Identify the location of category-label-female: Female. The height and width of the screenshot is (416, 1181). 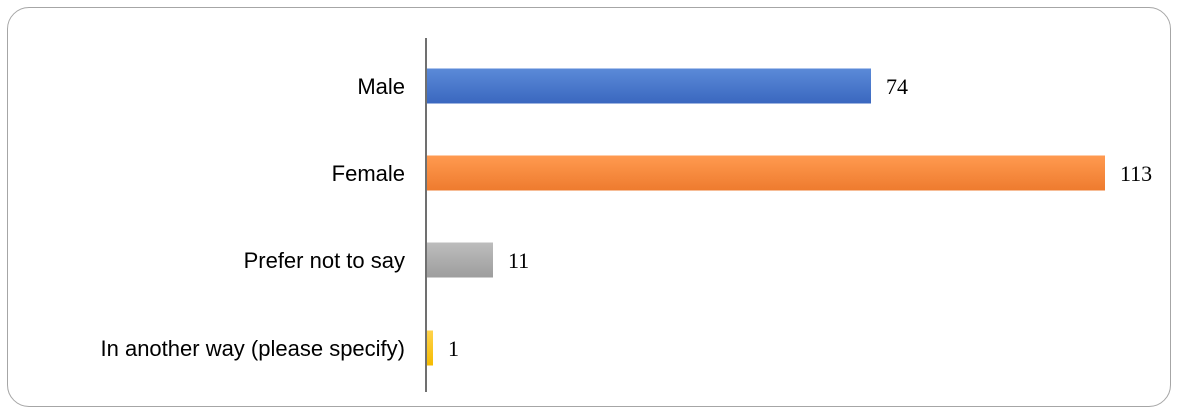
(368, 173).